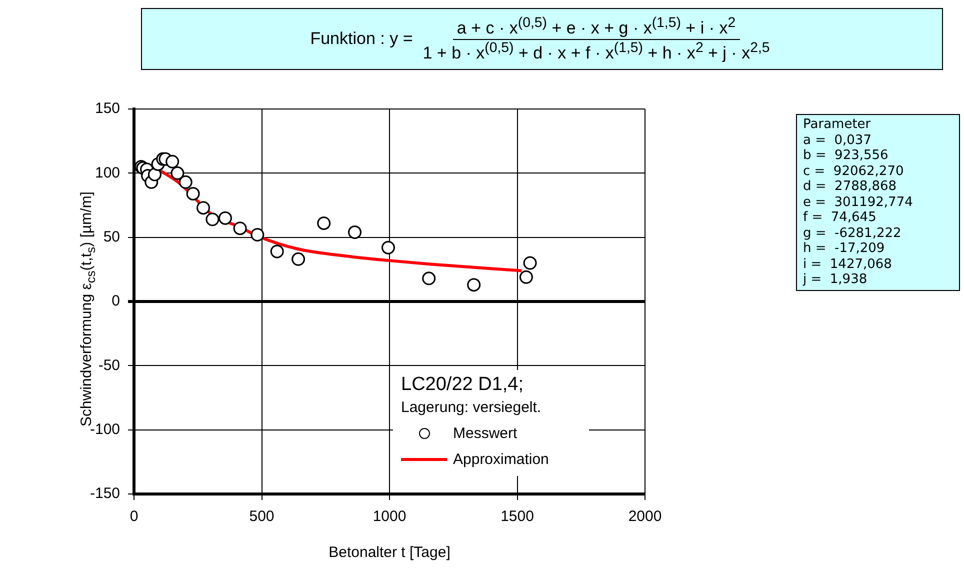  I want to click on legend-label: Approximation, so click(501, 459).